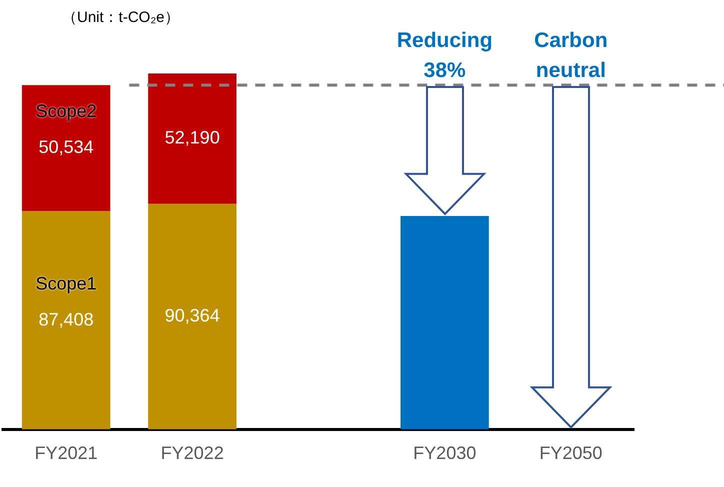 The width and height of the screenshot is (724, 487). Describe the element at coordinates (66, 453) in the screenshot. I see `x-tick-label: FY2021` at that location.